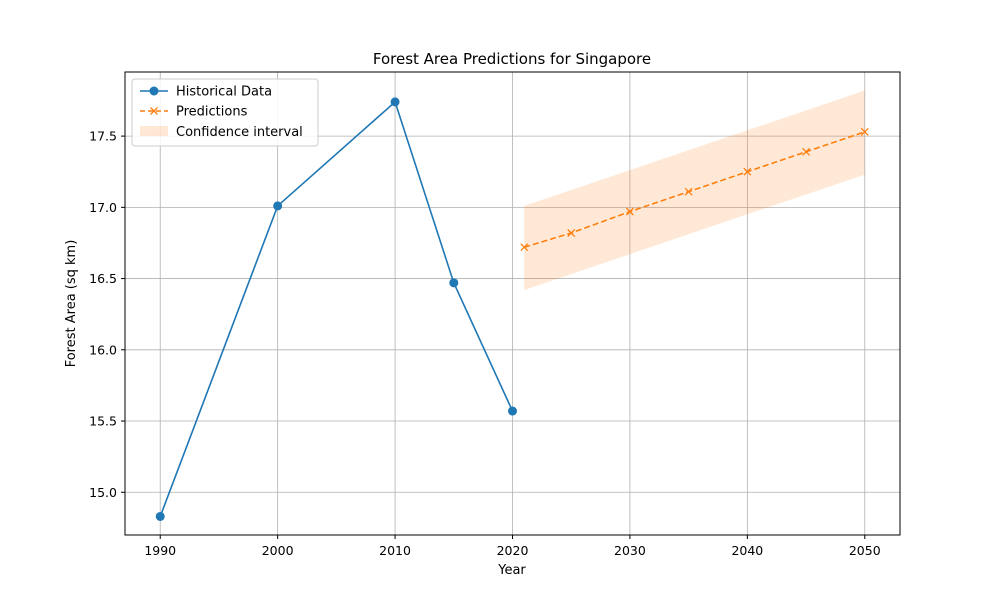 The height and width of the screenshot is (600, 1000). I want to click on x-tick-label: 2040, so click(747, 550).